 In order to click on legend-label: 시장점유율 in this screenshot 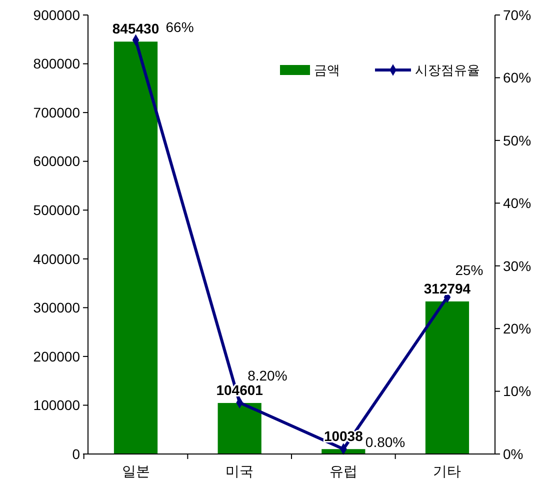, I will do `click(447, 70)`.